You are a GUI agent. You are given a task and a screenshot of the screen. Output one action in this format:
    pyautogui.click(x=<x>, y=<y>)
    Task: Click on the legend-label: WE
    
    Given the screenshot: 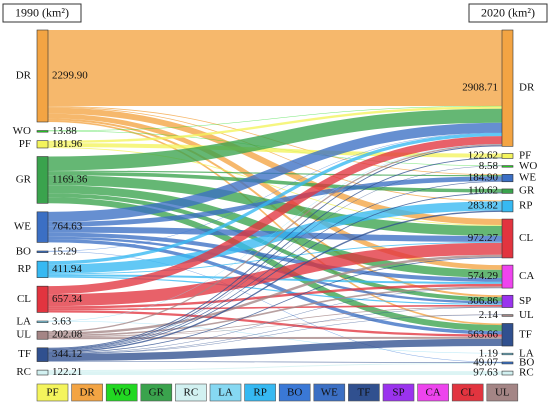 What is the action you would take?
    pyautogui.click(x=329, y=393)
    